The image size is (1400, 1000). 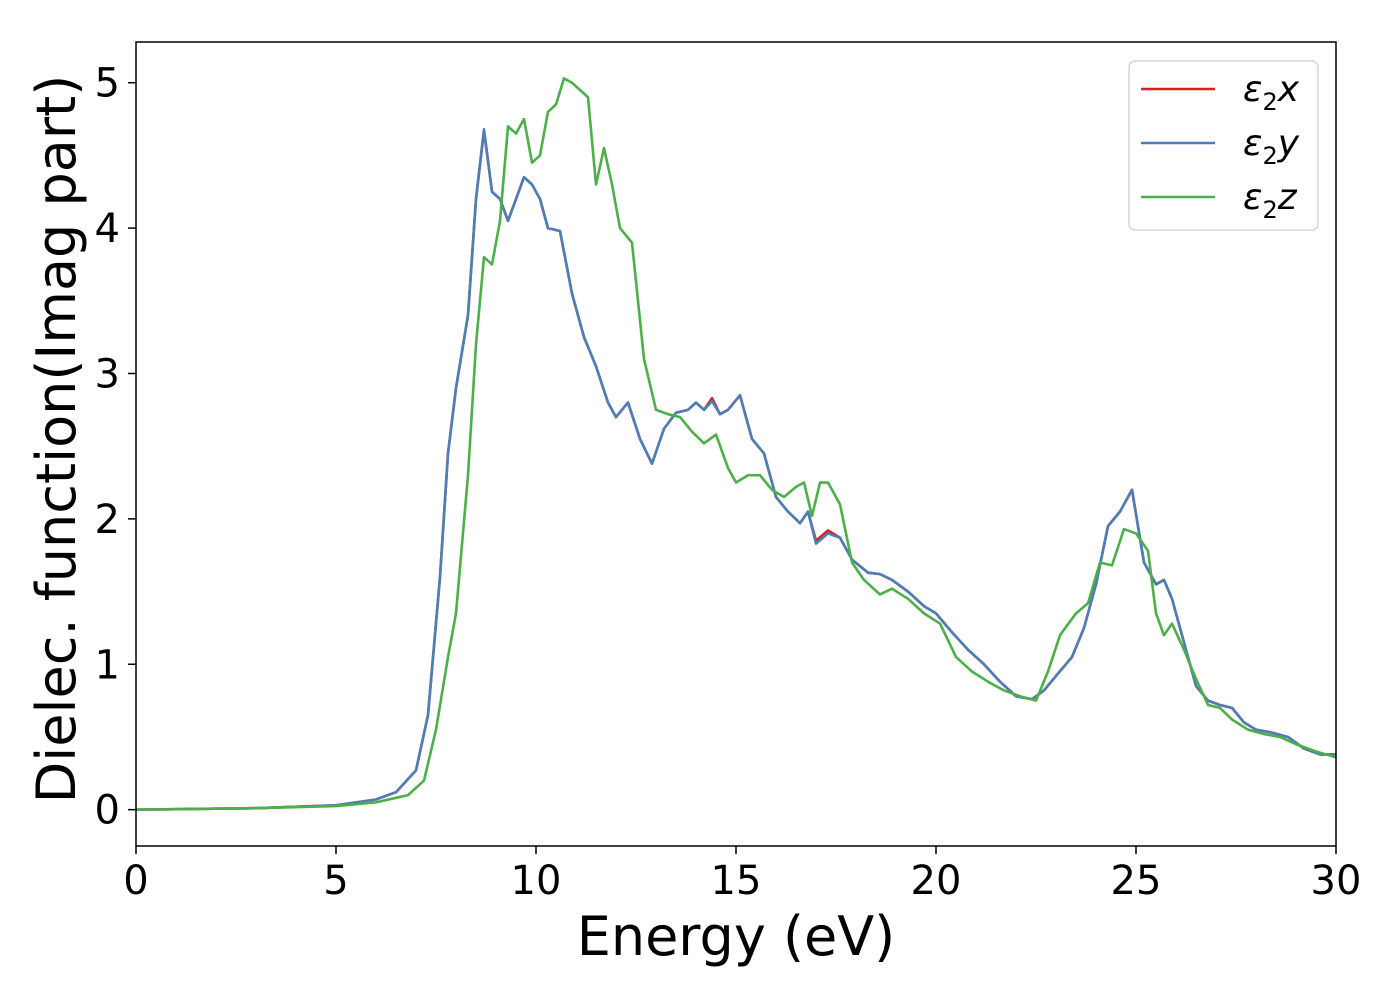 I want to click on x-tick-label: 15, so click(x=736, y=881).